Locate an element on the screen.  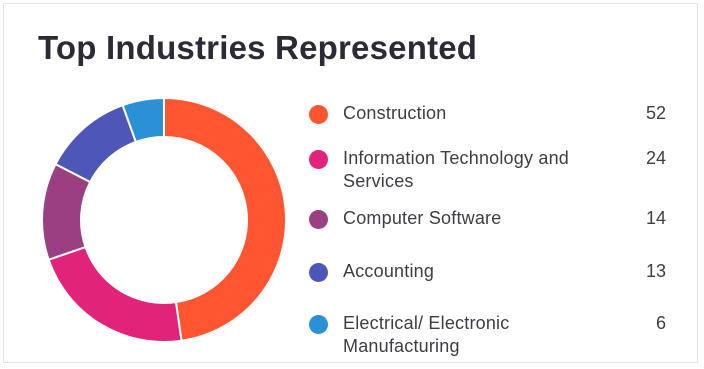
legend-item-value: 14 is located at coordinates (655, 218).